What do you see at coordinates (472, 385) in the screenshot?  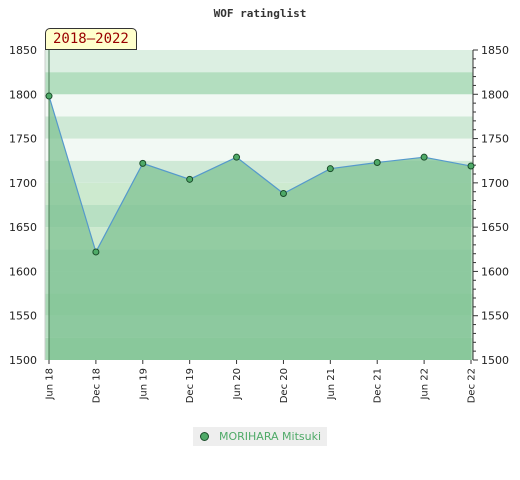 I see `x-tick-label: Dec 22` at bounding box center [472, 385].